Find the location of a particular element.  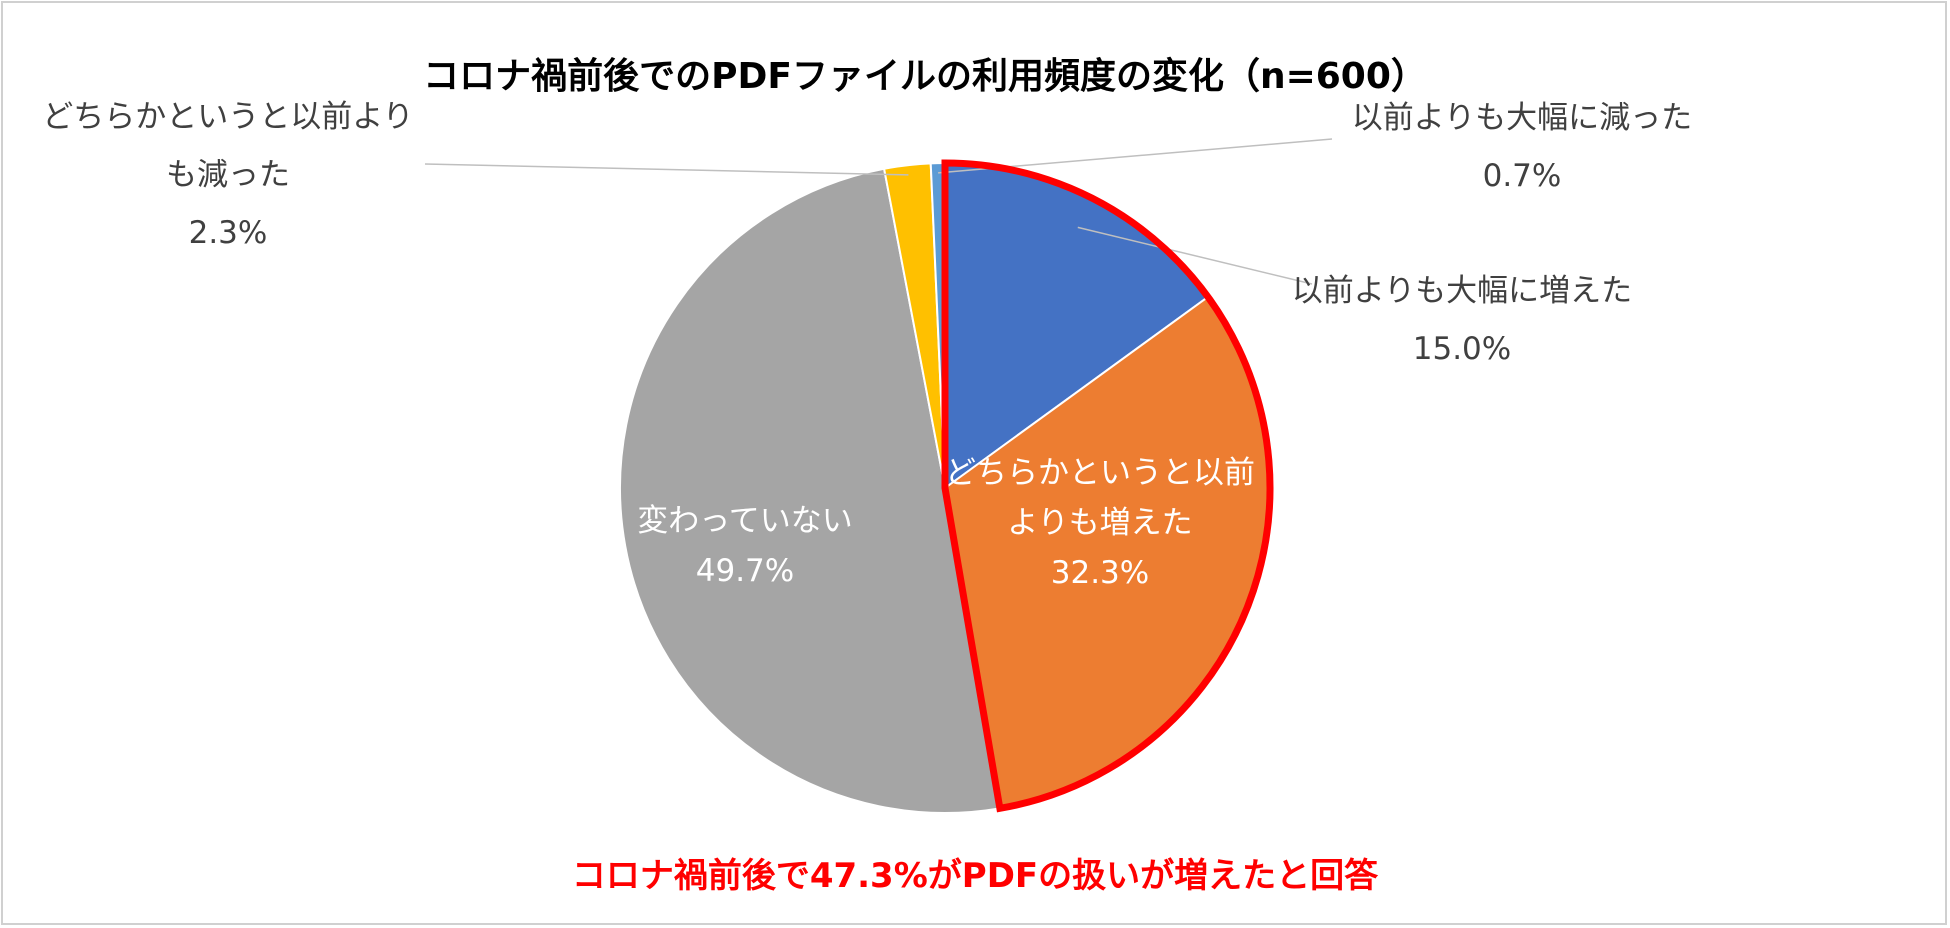

highlight-outline is located at coordinates (1107, 486).